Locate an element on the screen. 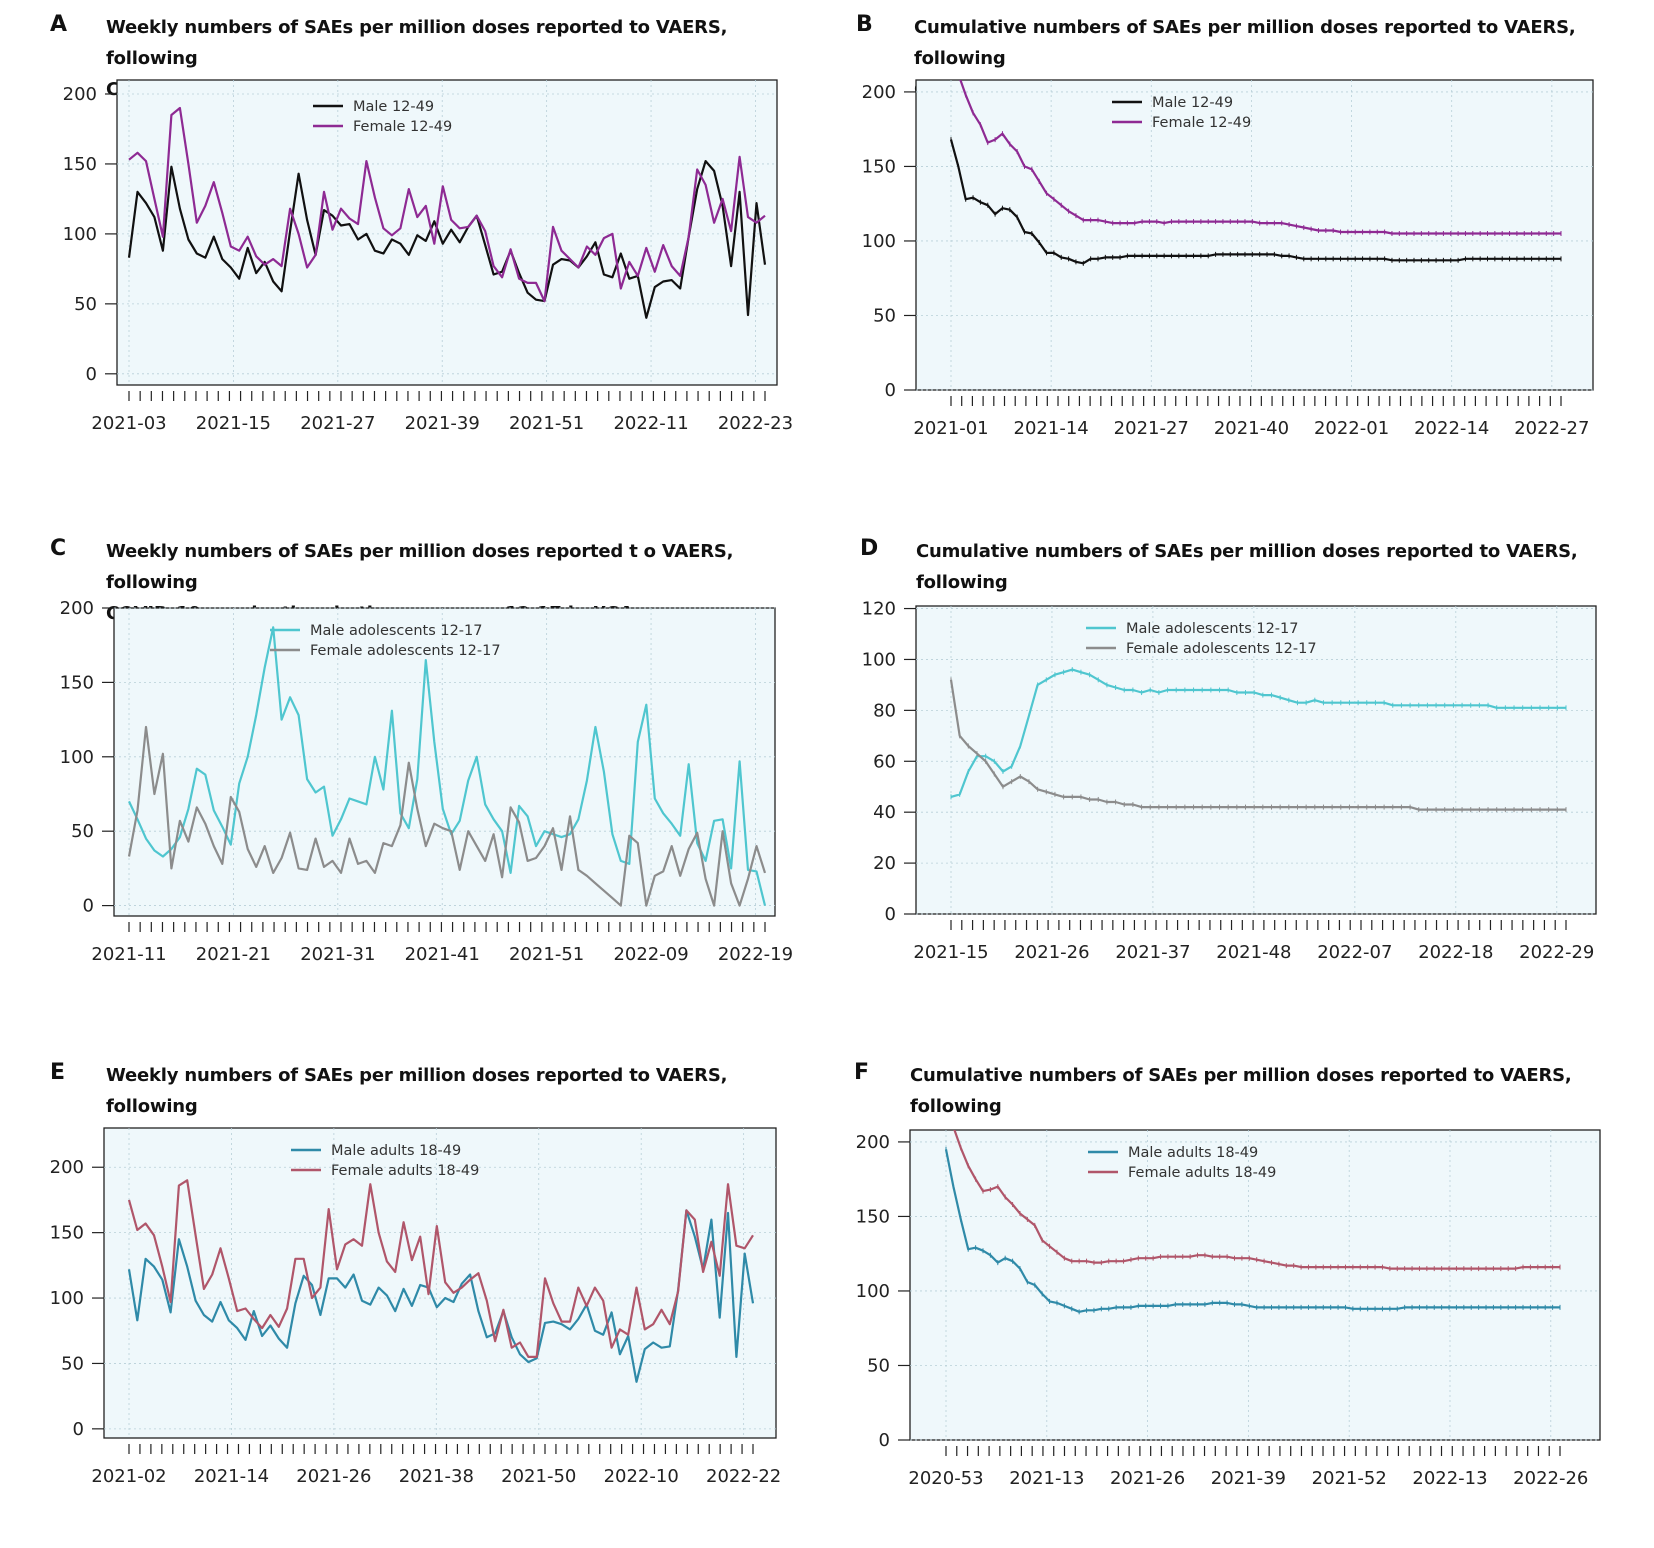  x-tick-label: 2021-11 is located at coordinates (128, 954).